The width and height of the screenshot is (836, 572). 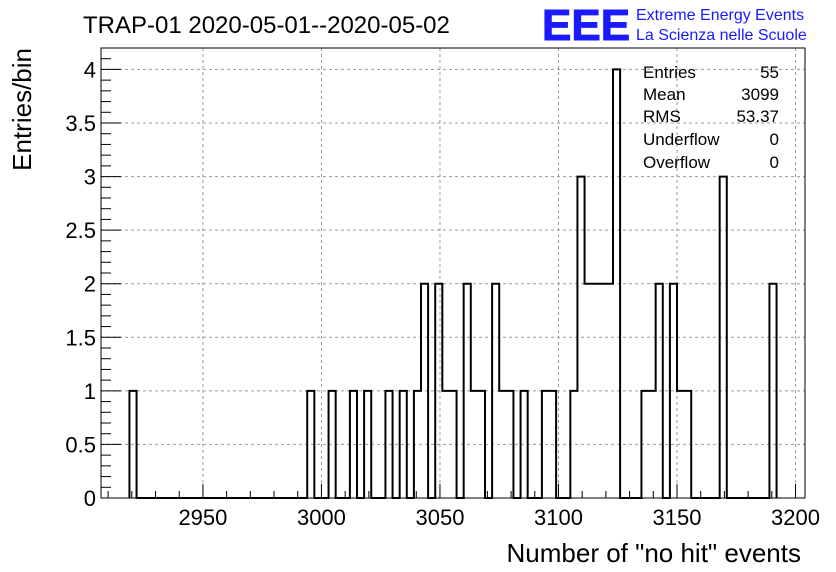 What do you see at coordinates (80, 337) in the screenshot?
I see `y-tick-label: 1.5` at bounding box center [80, 337].